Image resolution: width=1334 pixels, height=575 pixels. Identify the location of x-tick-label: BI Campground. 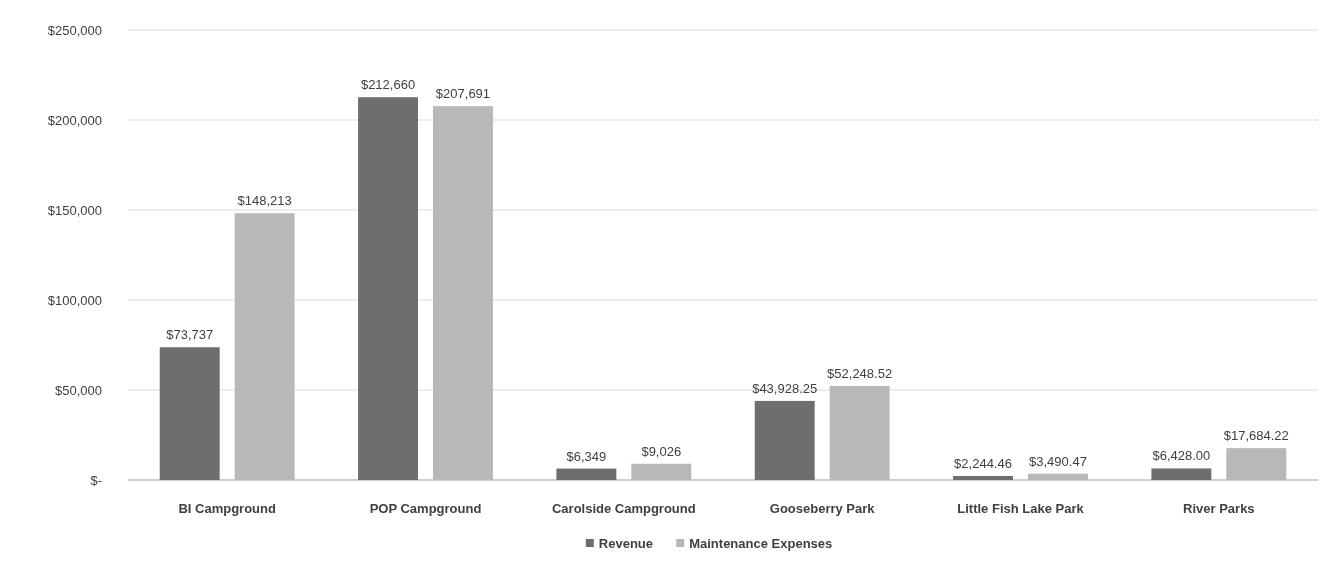
(227, 508).